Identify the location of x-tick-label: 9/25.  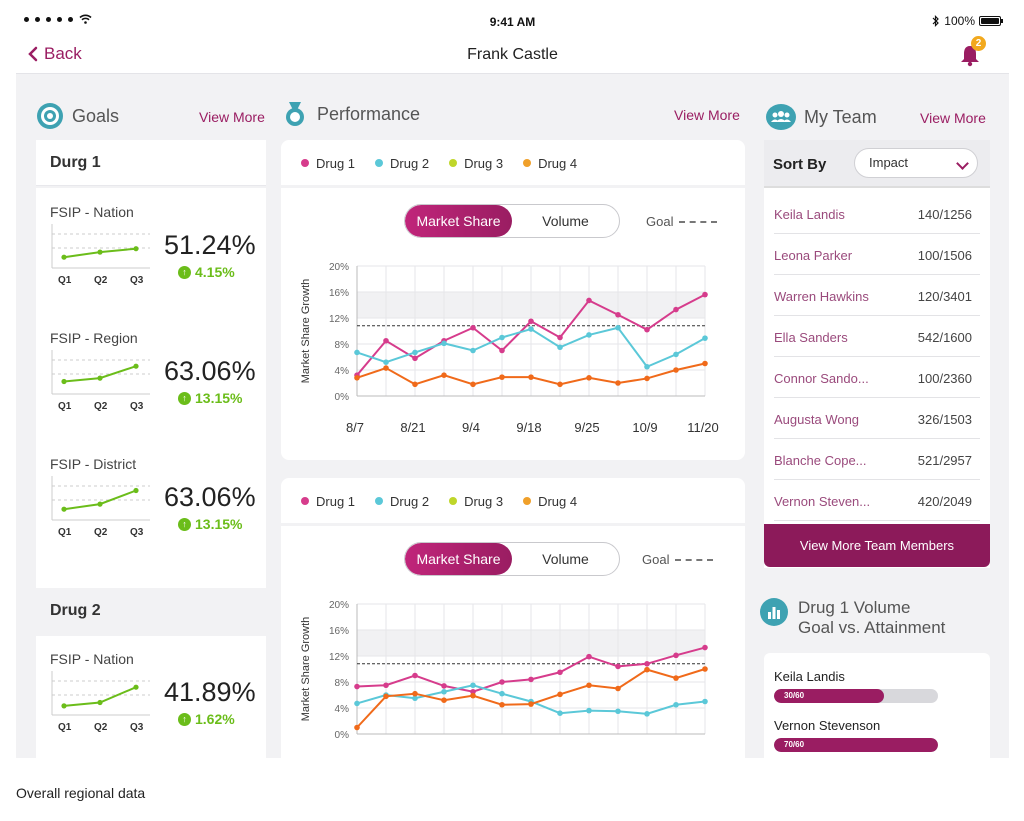
(586, 427).